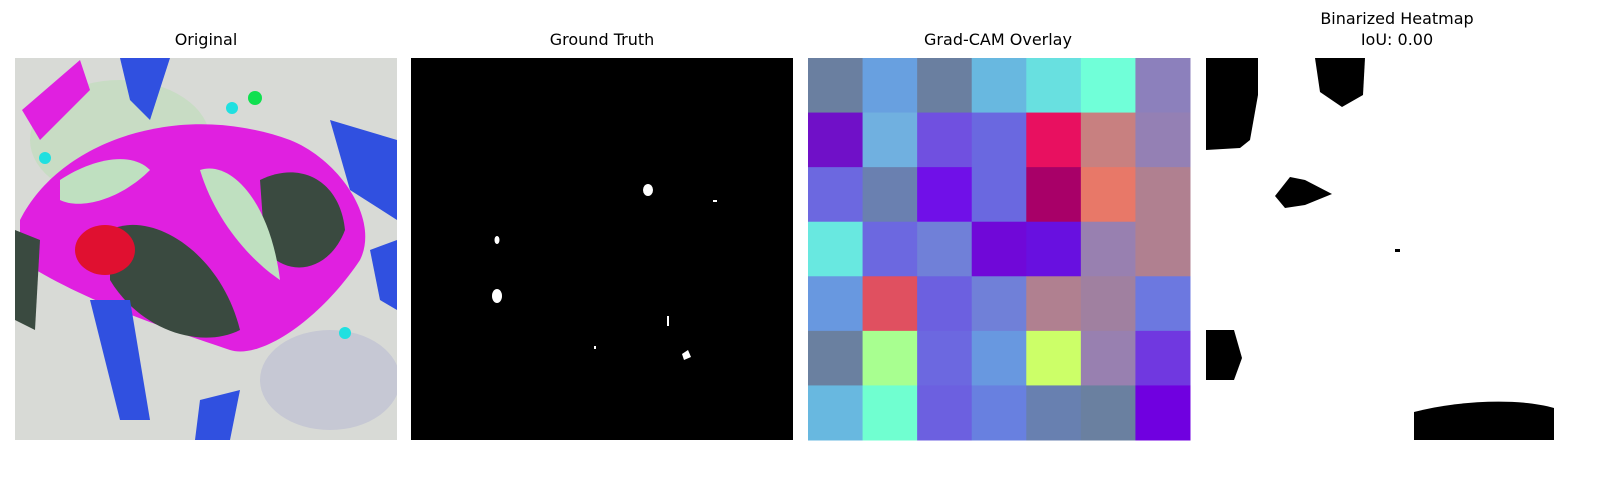 The height and width of the screenshot is (500, 1600). Describe the element at coordinates (602, 39) in the screenshot. I see `panel-title: Ground Truth` at that location.